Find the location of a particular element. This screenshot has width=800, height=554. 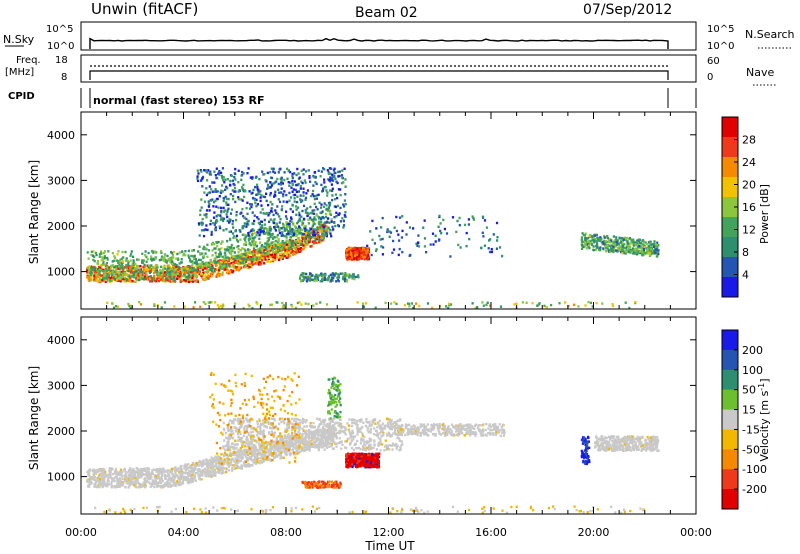

nsky-tick-bottom: 10^0 is located at coordinates (60, 46).